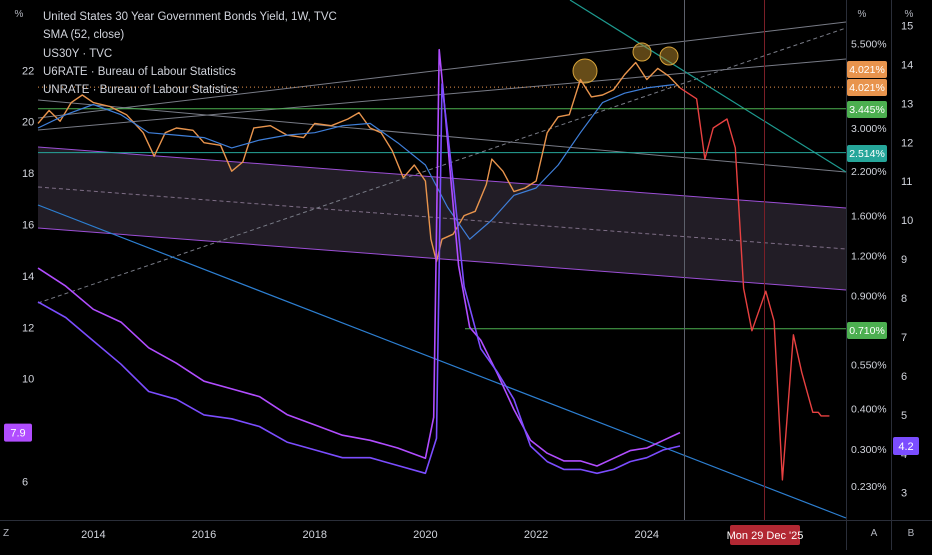 This screenshot has width=932, height=555. I want to click on x-axis-tick-label: 2018, so click(314, 535).